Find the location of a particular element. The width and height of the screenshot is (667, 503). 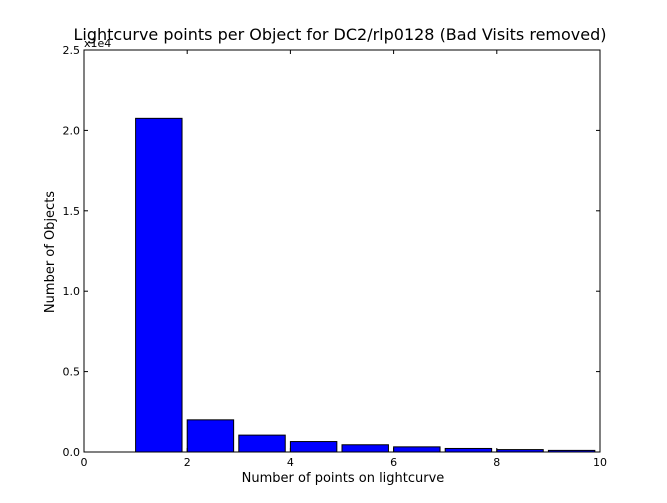

x-tick-label-3: 6 is located at coordinates (393, 462).